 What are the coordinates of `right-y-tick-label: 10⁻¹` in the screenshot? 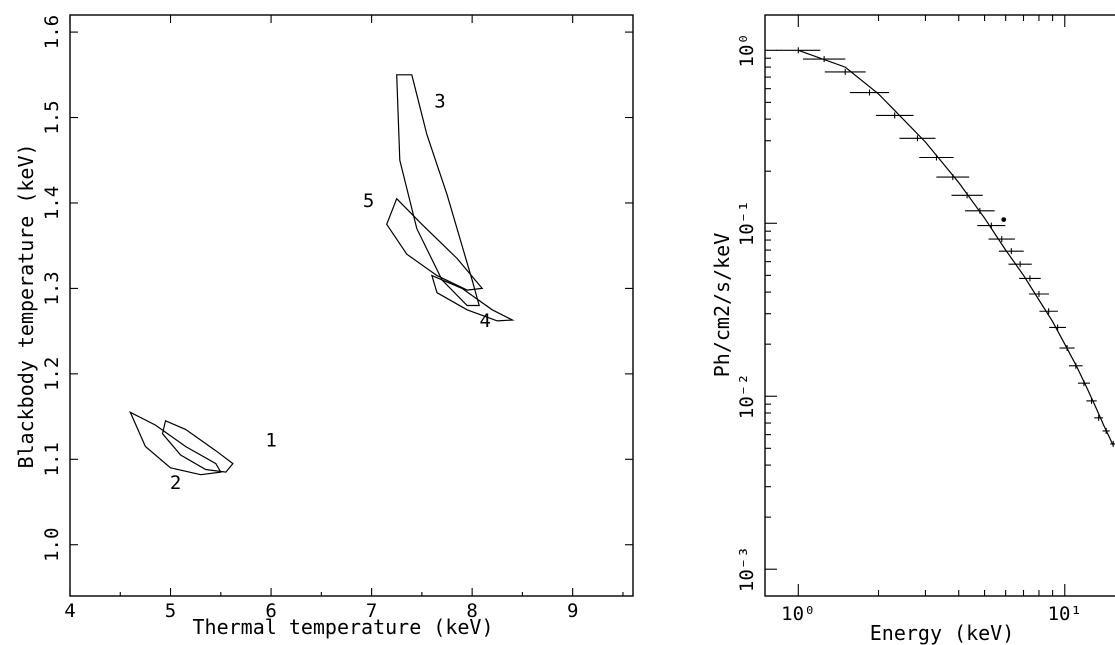 It's located at (747, 223).